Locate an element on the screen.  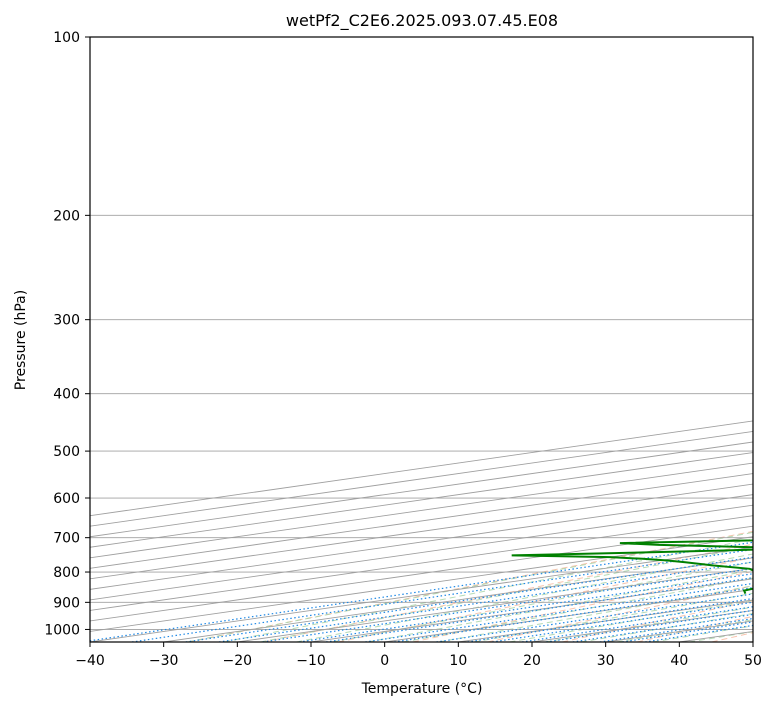
x-tick-label: −30 is located at coordinates (164, 661).